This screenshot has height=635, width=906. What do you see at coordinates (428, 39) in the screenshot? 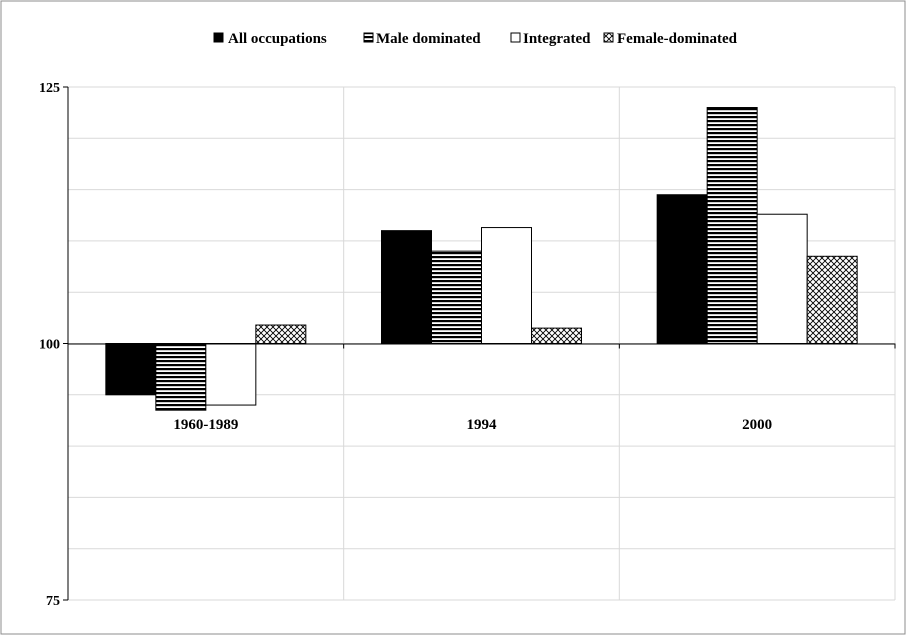
I see `legend-label: Male dominated` at bounding box center [428, 39].